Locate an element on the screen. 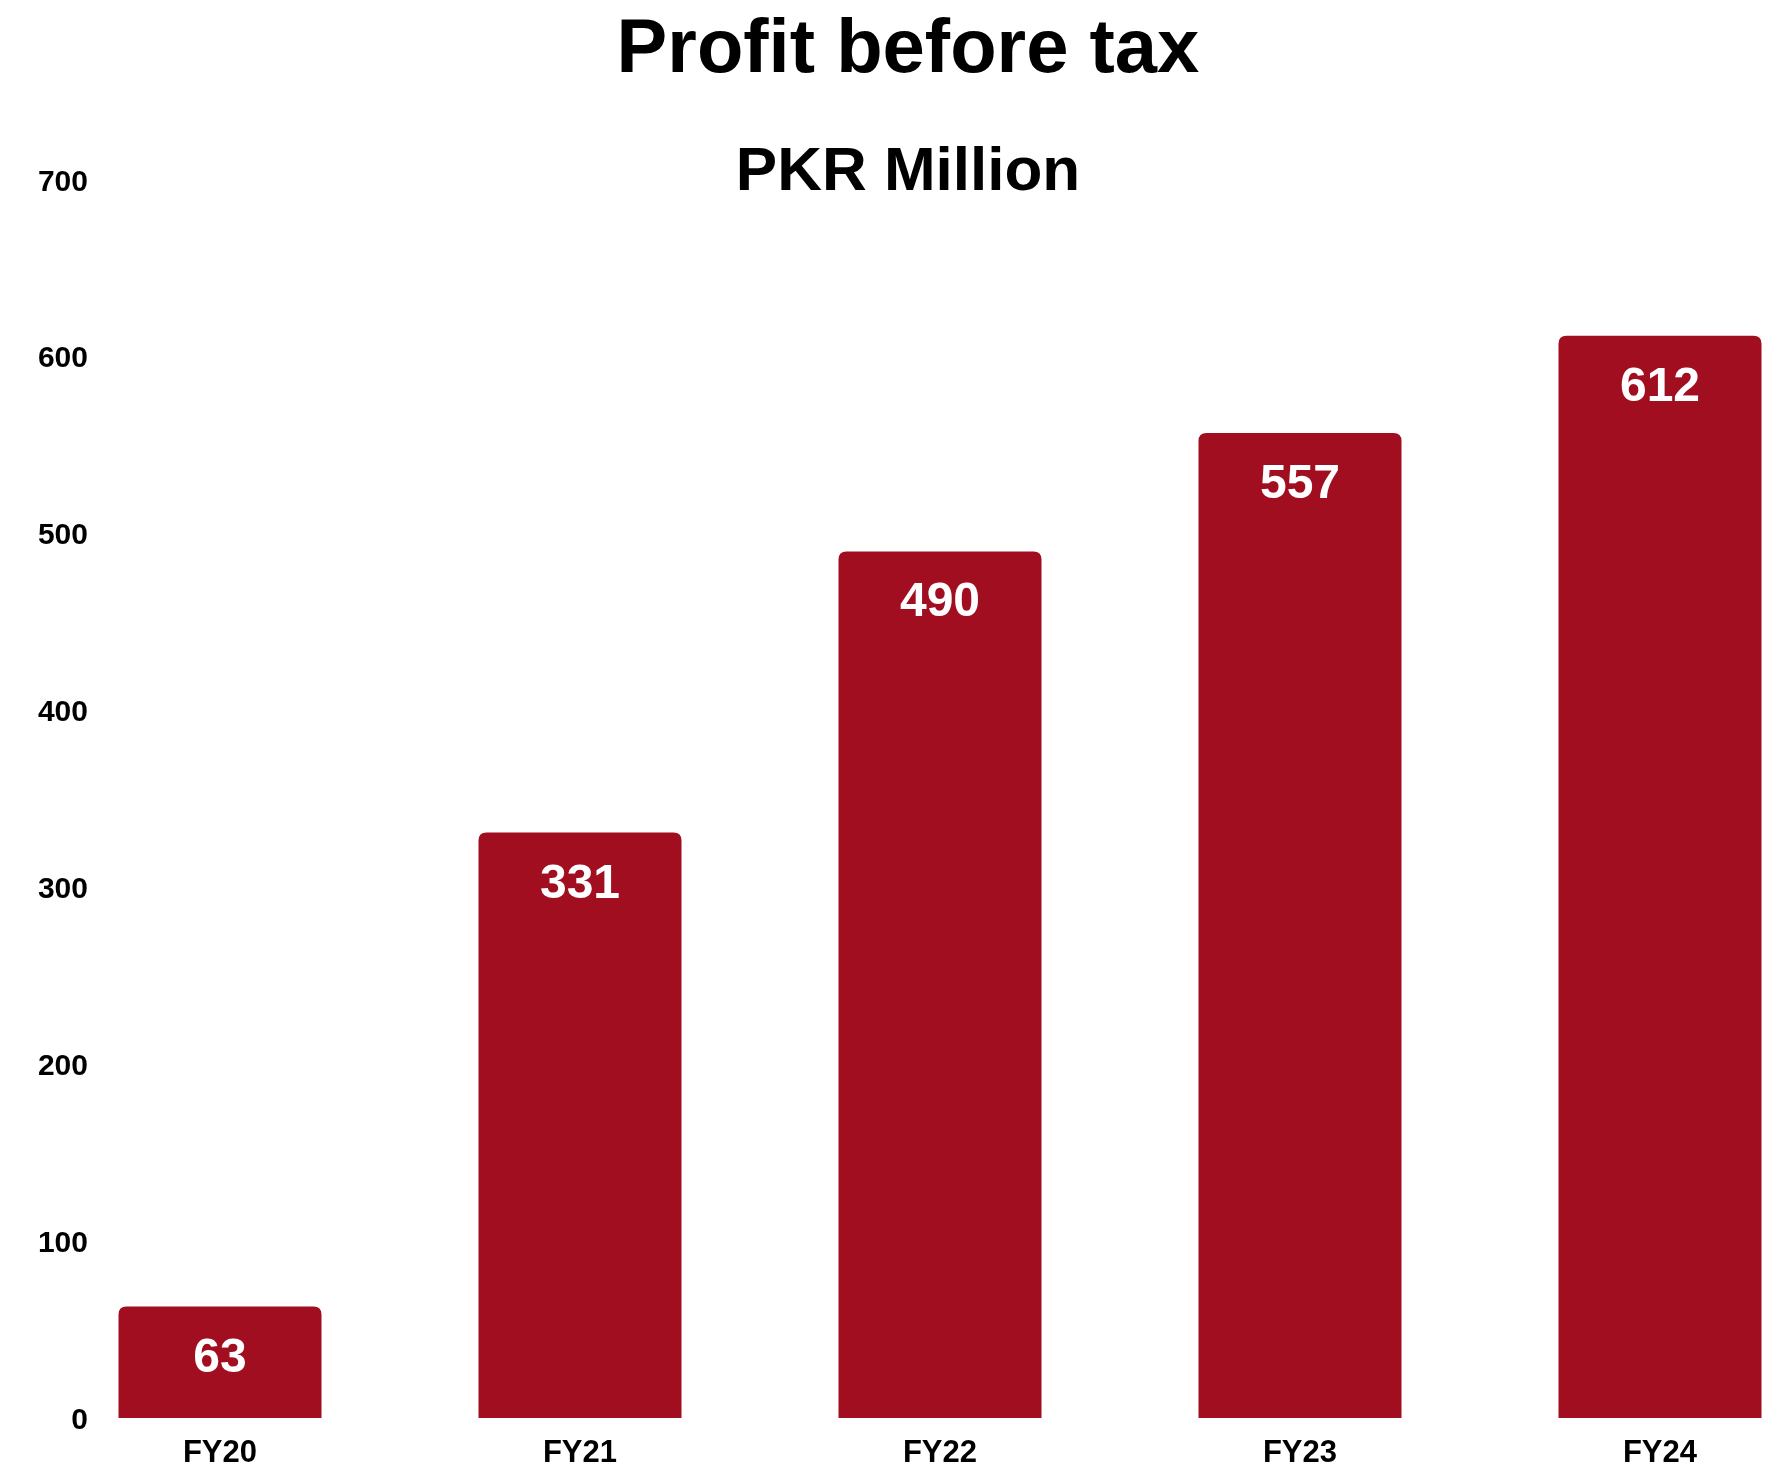  chart-subtitle: PKR Million is located at coordinates (908, 168).